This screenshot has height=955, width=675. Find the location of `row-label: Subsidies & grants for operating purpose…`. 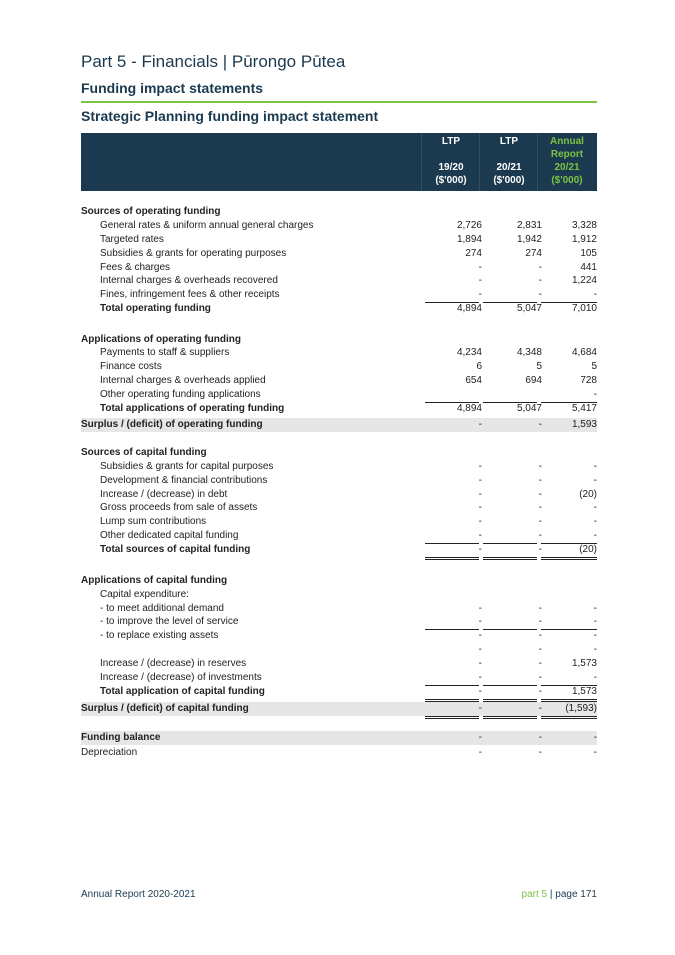

row-label: Subsidies & grants for operating purpose… is located at coordinates (193, 253).